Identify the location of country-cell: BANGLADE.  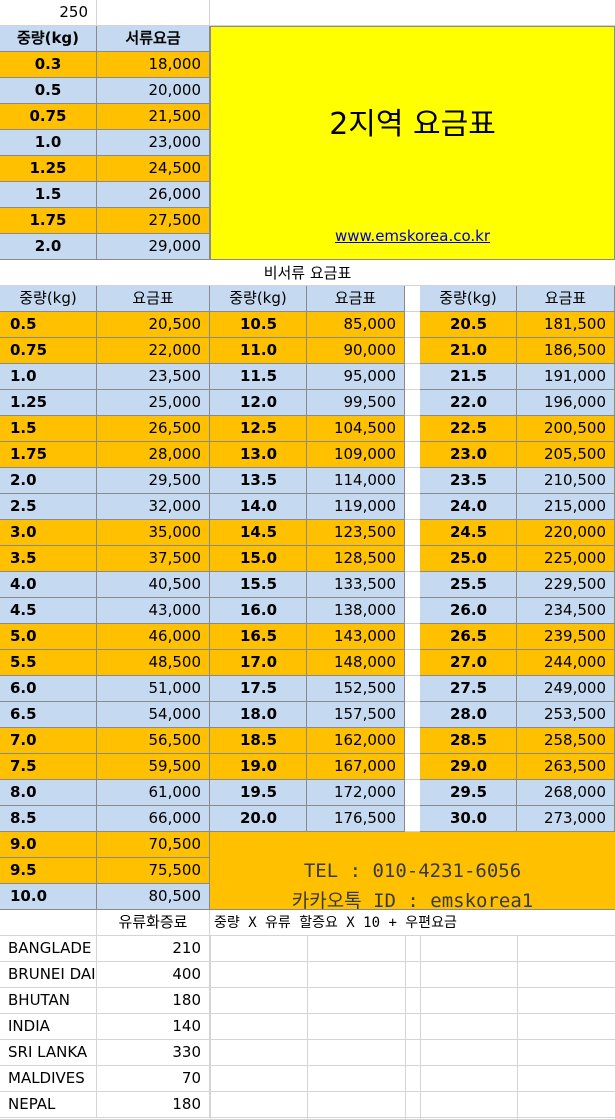
(48, 949).